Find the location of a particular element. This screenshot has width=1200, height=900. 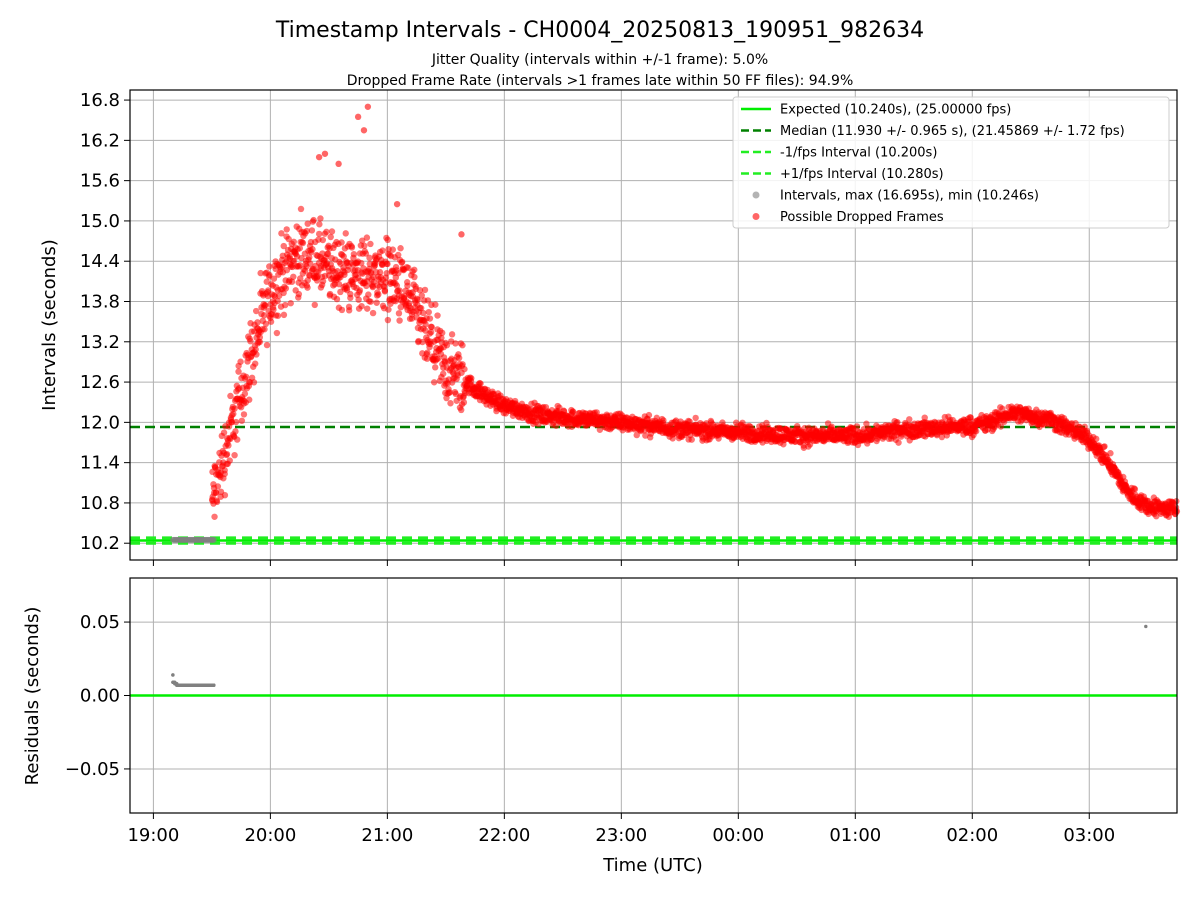

top-y-tick-label: 10.2 is located at coordinates (100, 543).